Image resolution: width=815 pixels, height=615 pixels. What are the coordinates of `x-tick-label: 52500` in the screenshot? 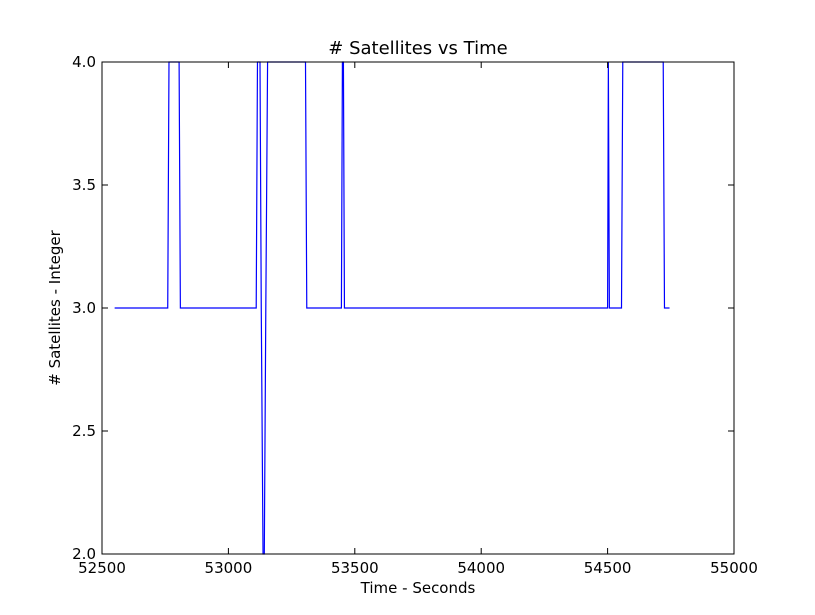 It's located at (102, 568).